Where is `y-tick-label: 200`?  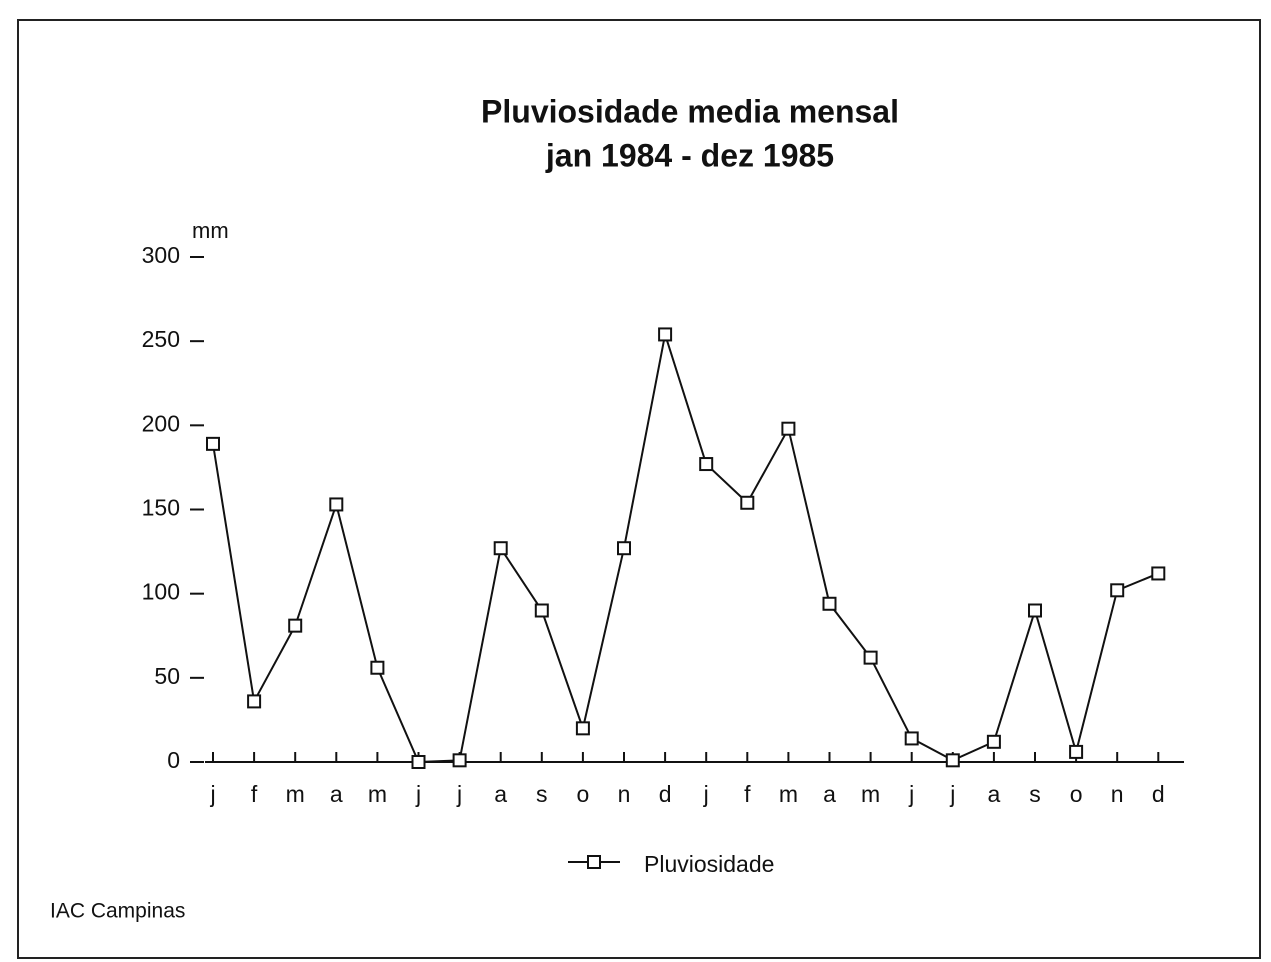 y-tick-label: 200 is located at coordinates (161, 423).